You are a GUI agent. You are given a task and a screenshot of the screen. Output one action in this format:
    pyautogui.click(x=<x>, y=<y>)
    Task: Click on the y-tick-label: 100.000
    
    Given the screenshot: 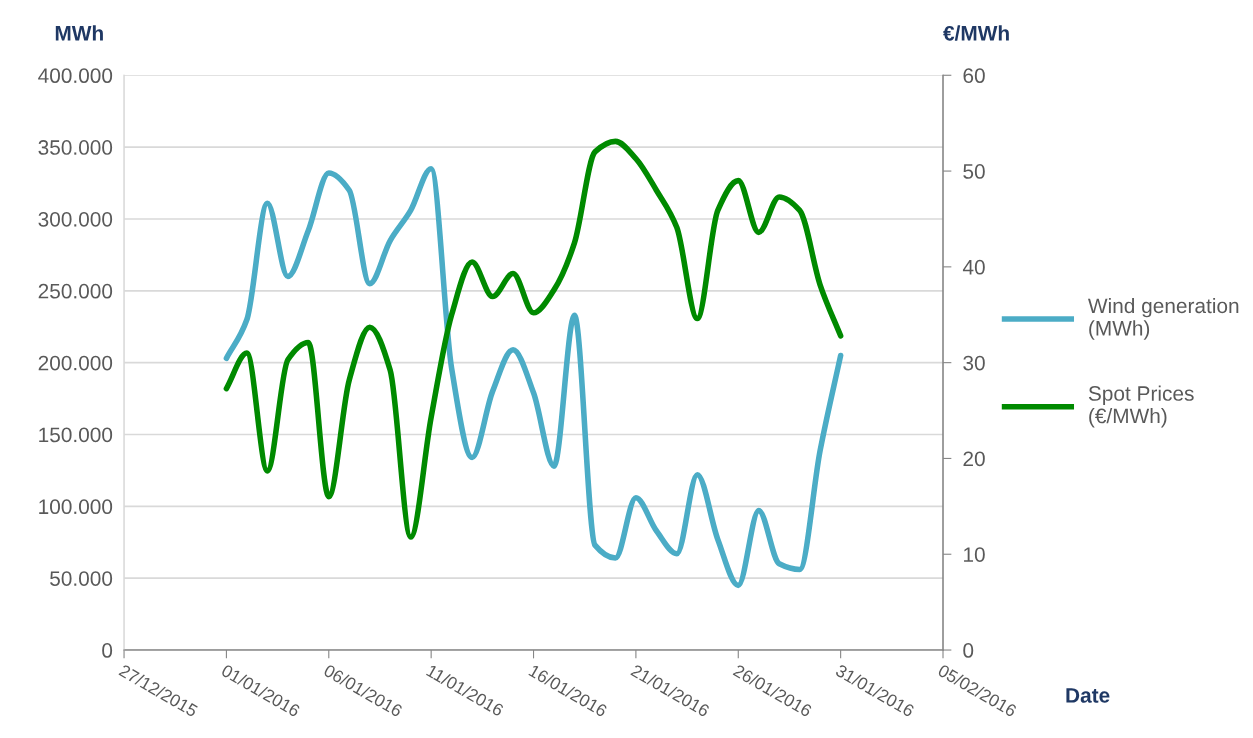 What is the action you would take?
    pyautogui.click(x=76, y=507)
    